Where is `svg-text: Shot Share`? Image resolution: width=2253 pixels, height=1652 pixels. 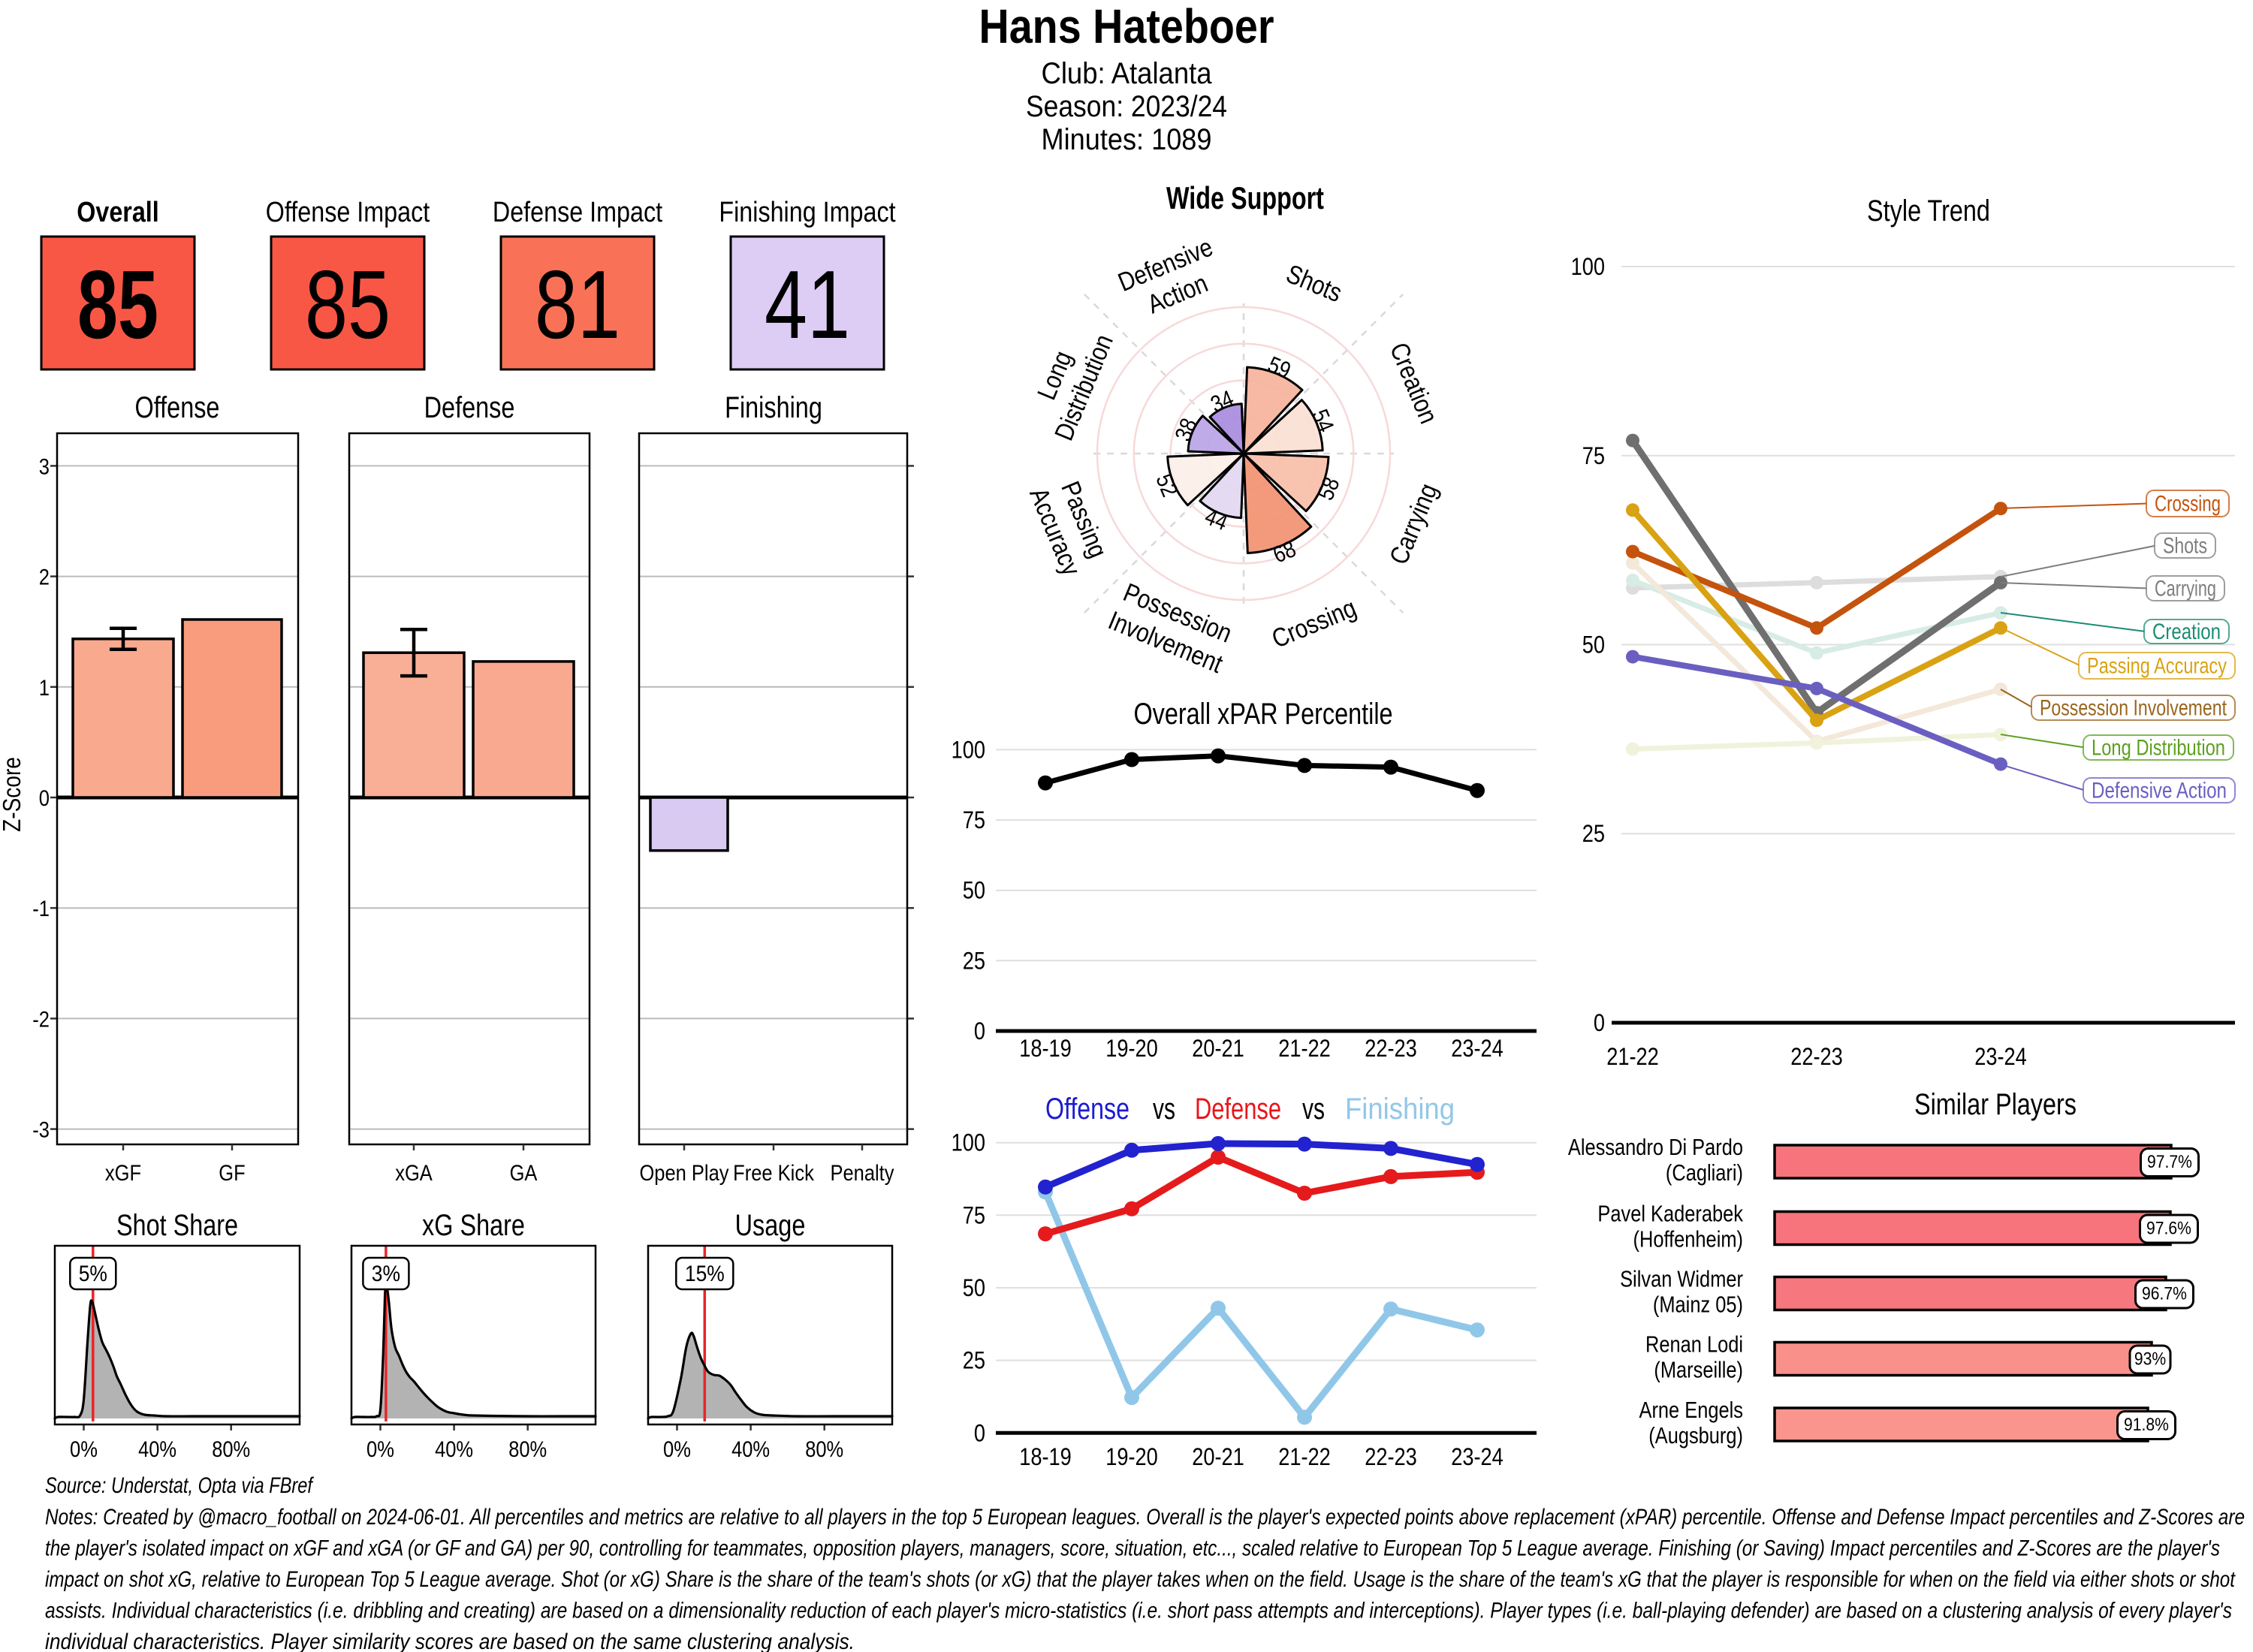
svg-text: Shot Share is located at coordinates (177, 1225).